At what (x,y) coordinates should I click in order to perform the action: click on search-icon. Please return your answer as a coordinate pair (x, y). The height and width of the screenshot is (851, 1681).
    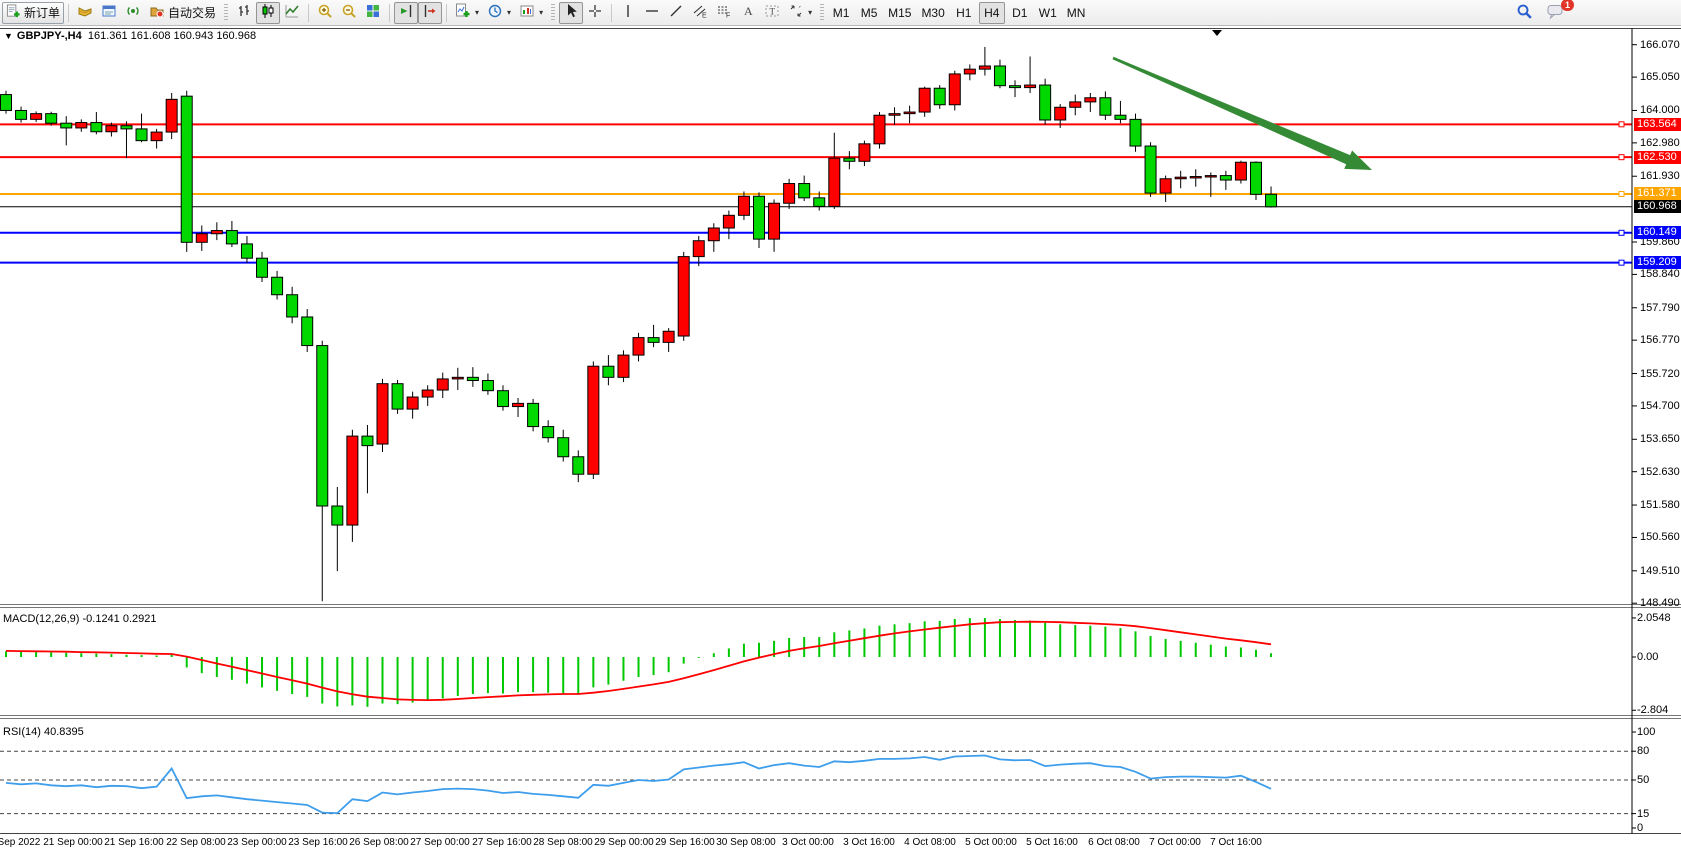
    Looking at the image, I should click on (1524, 13).